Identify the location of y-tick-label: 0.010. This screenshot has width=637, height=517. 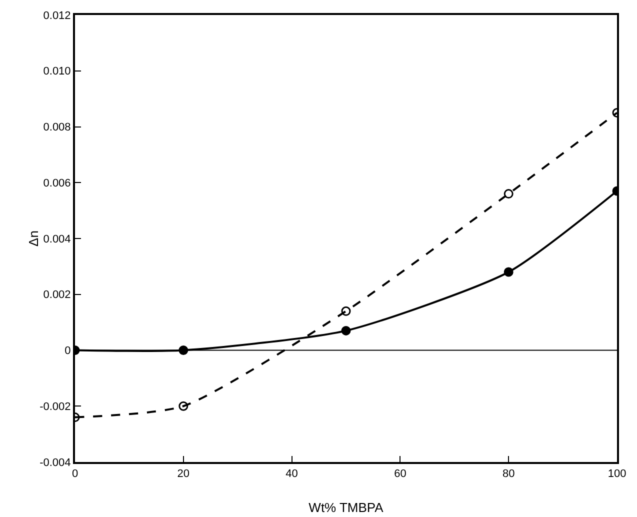
(57, 72).